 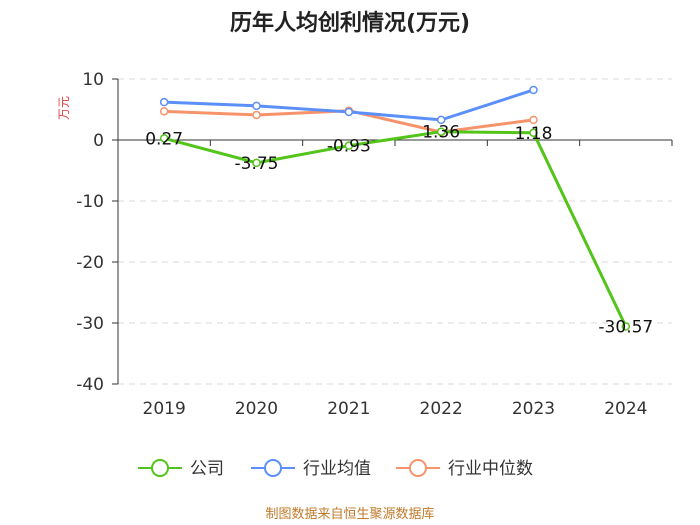 I want to click on y-tick-label: -20, so click(x=90, y=263).